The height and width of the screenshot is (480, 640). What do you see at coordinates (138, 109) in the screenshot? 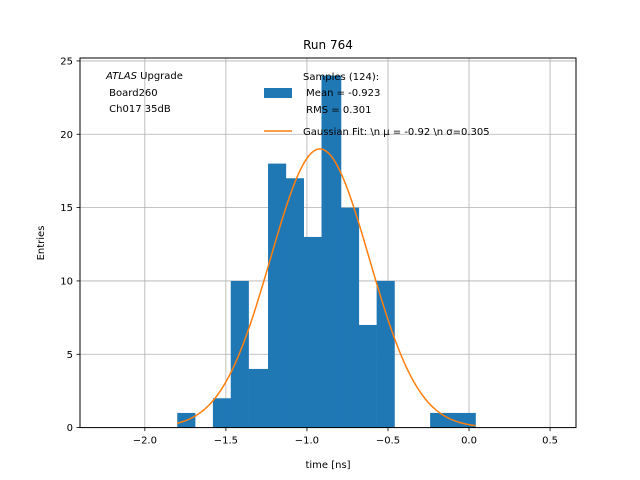
I see `annotation-line-3: Ch017 35dB` at bounding box center [138, 109].